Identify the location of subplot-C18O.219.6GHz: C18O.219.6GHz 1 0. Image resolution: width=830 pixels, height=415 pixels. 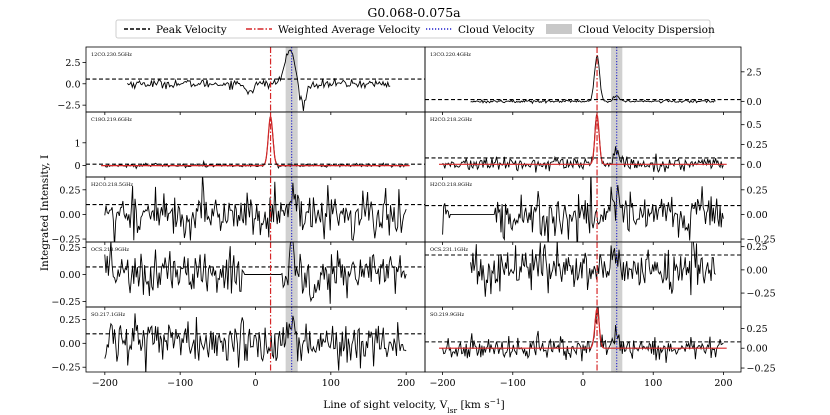
(250, 145).